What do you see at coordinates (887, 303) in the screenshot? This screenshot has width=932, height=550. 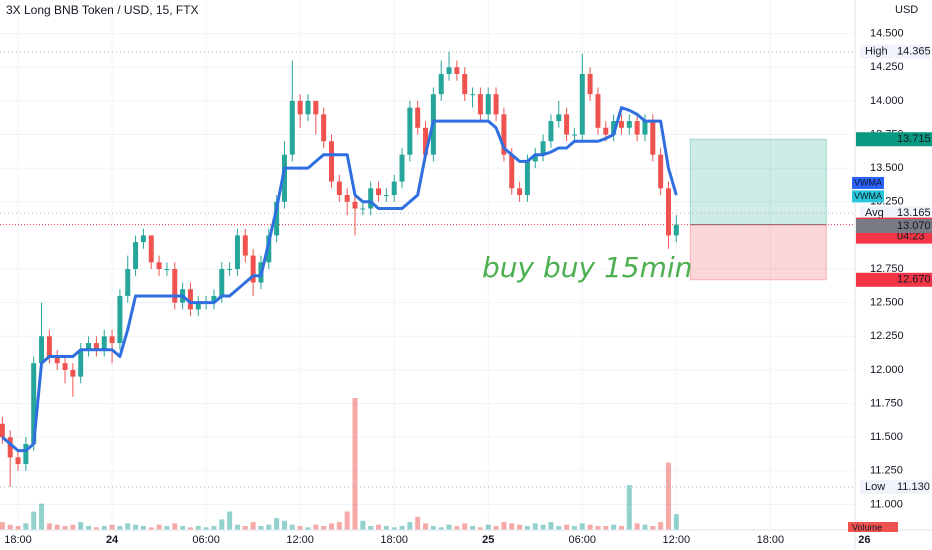 I see `y-tick-label: 12.500` at bounding box center [887, 303].